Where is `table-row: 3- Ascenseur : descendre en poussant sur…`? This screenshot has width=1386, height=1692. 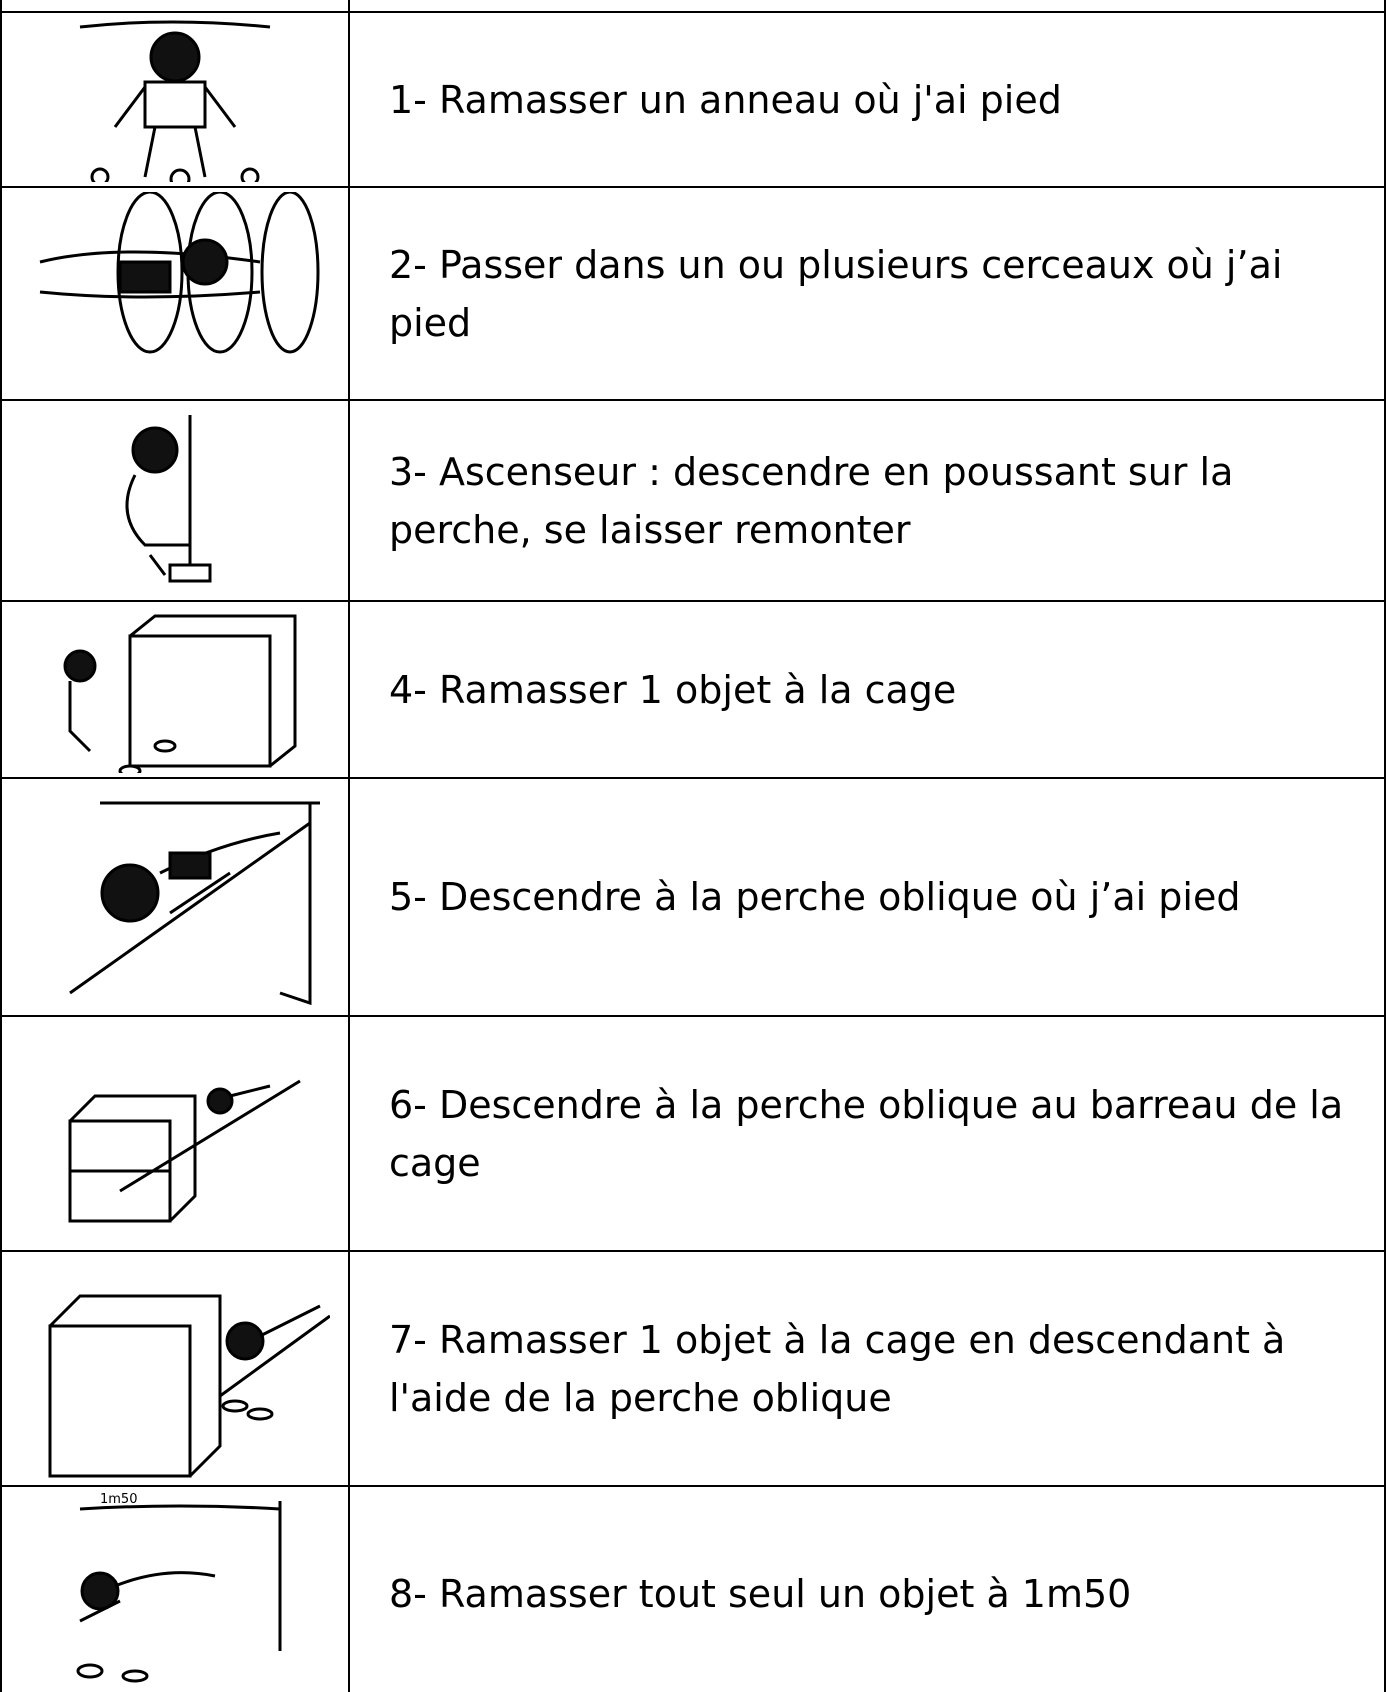
table-row: 3- Ascenseur : descendre en poussant sur… is located at coordinates (693, 499).